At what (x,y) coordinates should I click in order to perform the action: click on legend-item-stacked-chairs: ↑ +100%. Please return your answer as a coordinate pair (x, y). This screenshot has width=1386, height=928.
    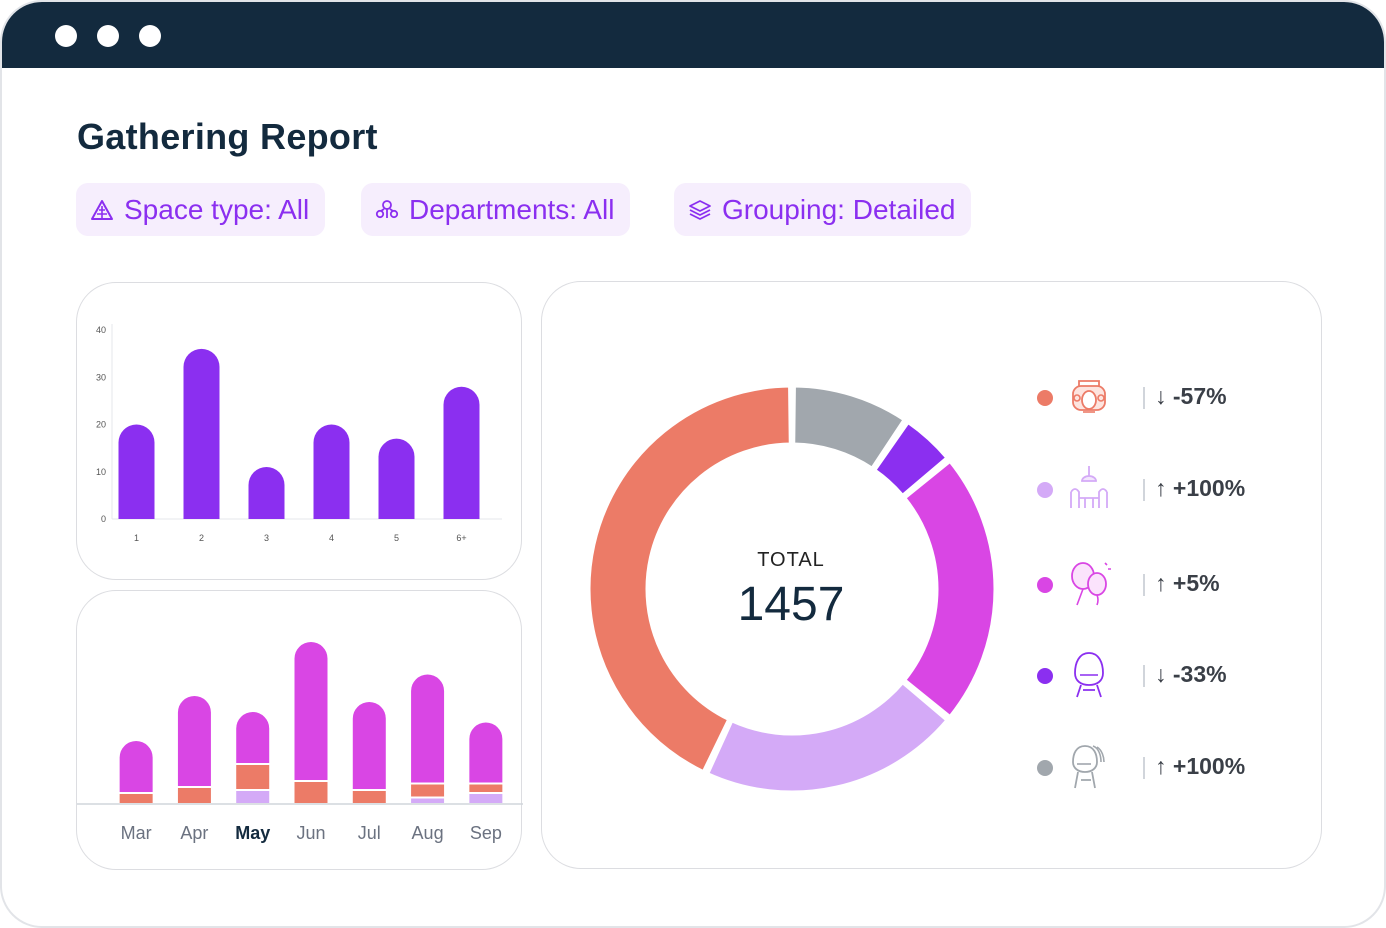
    Looking at the image, I should click on (1177, 767).